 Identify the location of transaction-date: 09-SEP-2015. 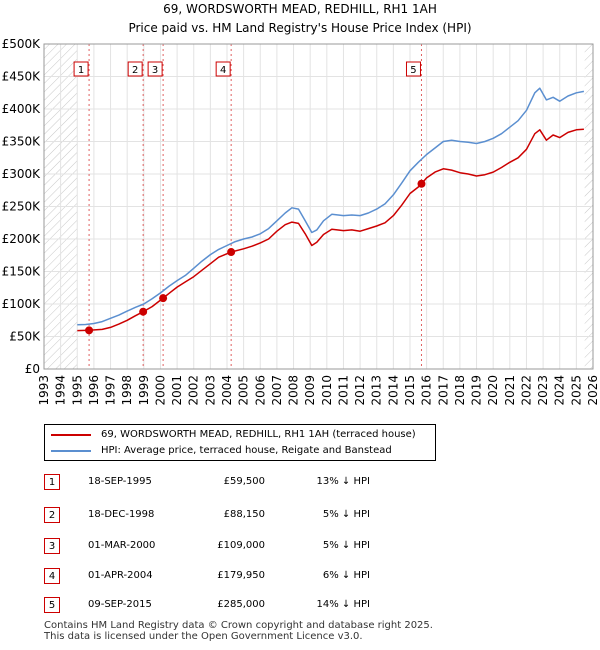
(120, 604).